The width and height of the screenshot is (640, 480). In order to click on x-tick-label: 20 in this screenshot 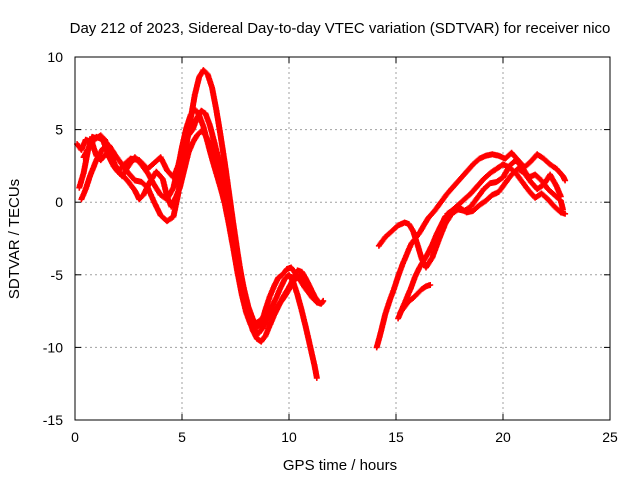, I will do `click(503, 437)`.